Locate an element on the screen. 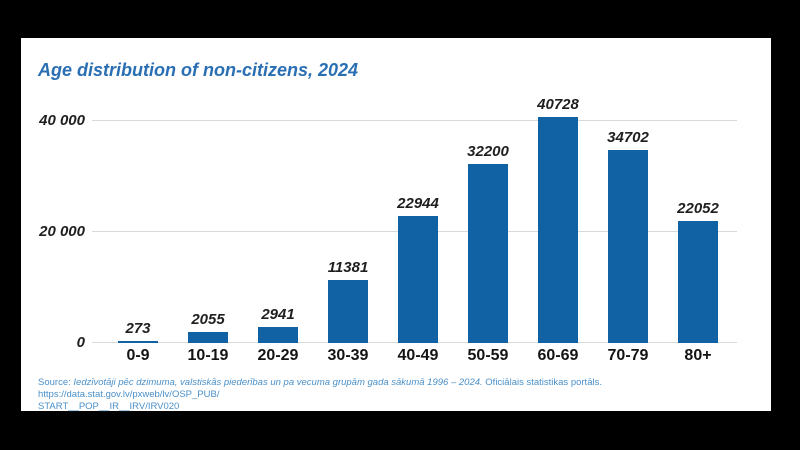  bar-slot: 34702 is located at coordinates (628, 236).